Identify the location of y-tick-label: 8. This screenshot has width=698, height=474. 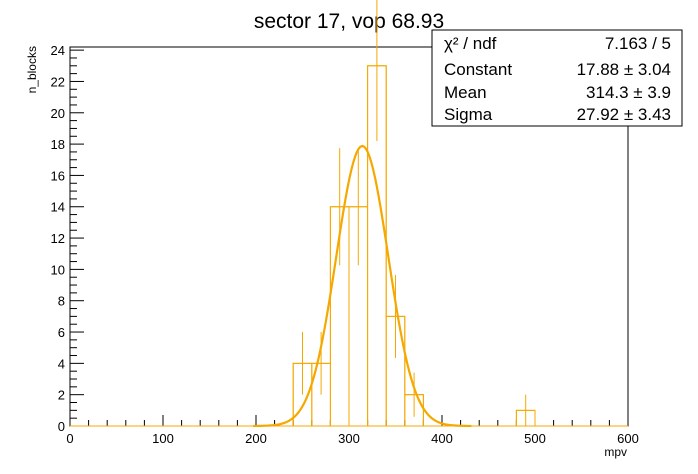
(61, 301).